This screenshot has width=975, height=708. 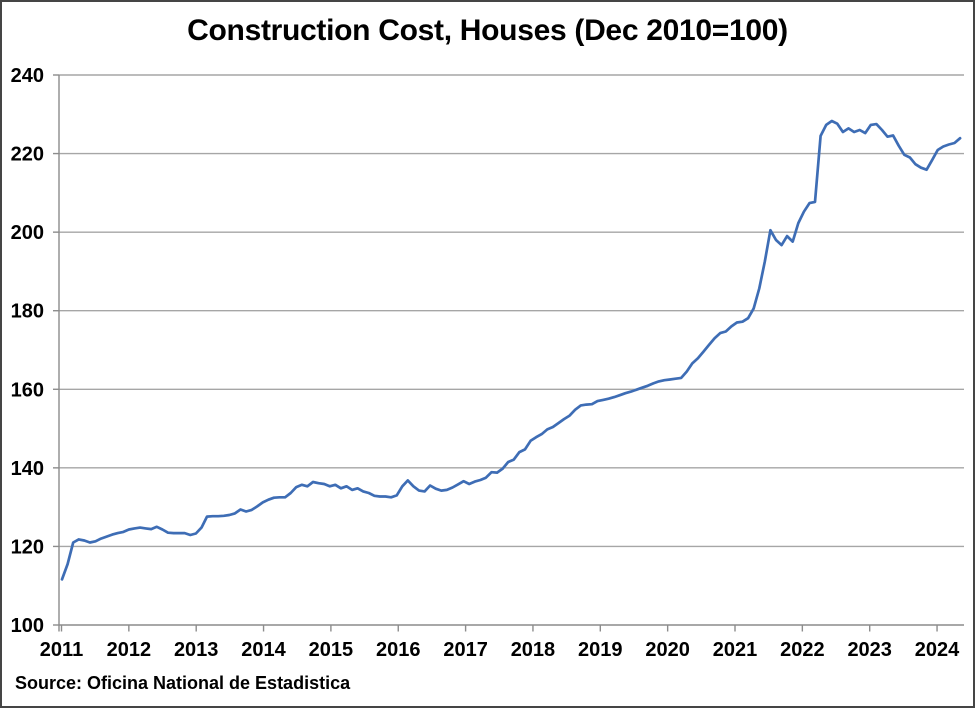 What do you see at coordinates (183, 683) in the screenshot?
I see `source-note: Source: Oficina National de Estadistica` at bounding box center [183, 683].